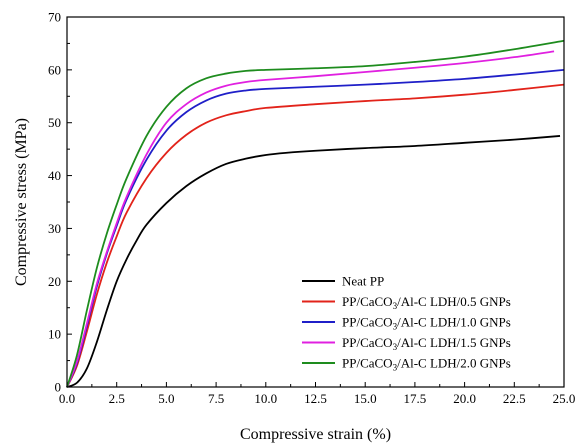 The height and width of the screenshot is (448, 588). I want to click on x-tick-label: 17.5, so click(415, 398).